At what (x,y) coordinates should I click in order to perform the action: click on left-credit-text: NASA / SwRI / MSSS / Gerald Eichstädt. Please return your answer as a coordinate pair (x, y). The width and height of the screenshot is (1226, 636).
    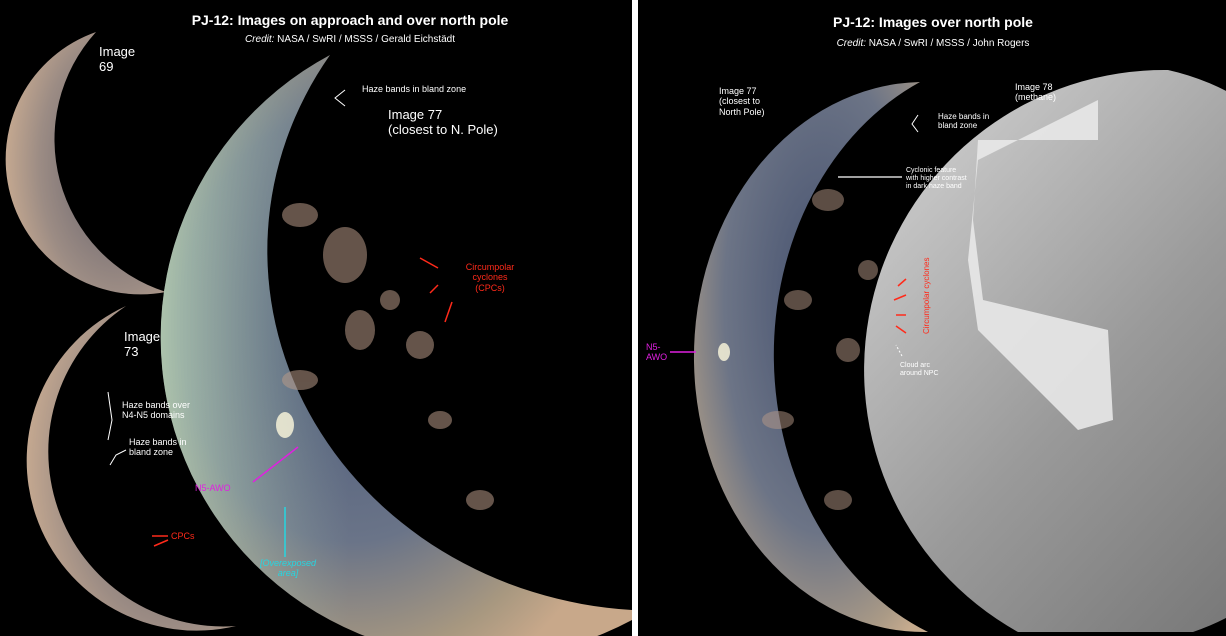
    Looking at the image, I should click on (365, 39).